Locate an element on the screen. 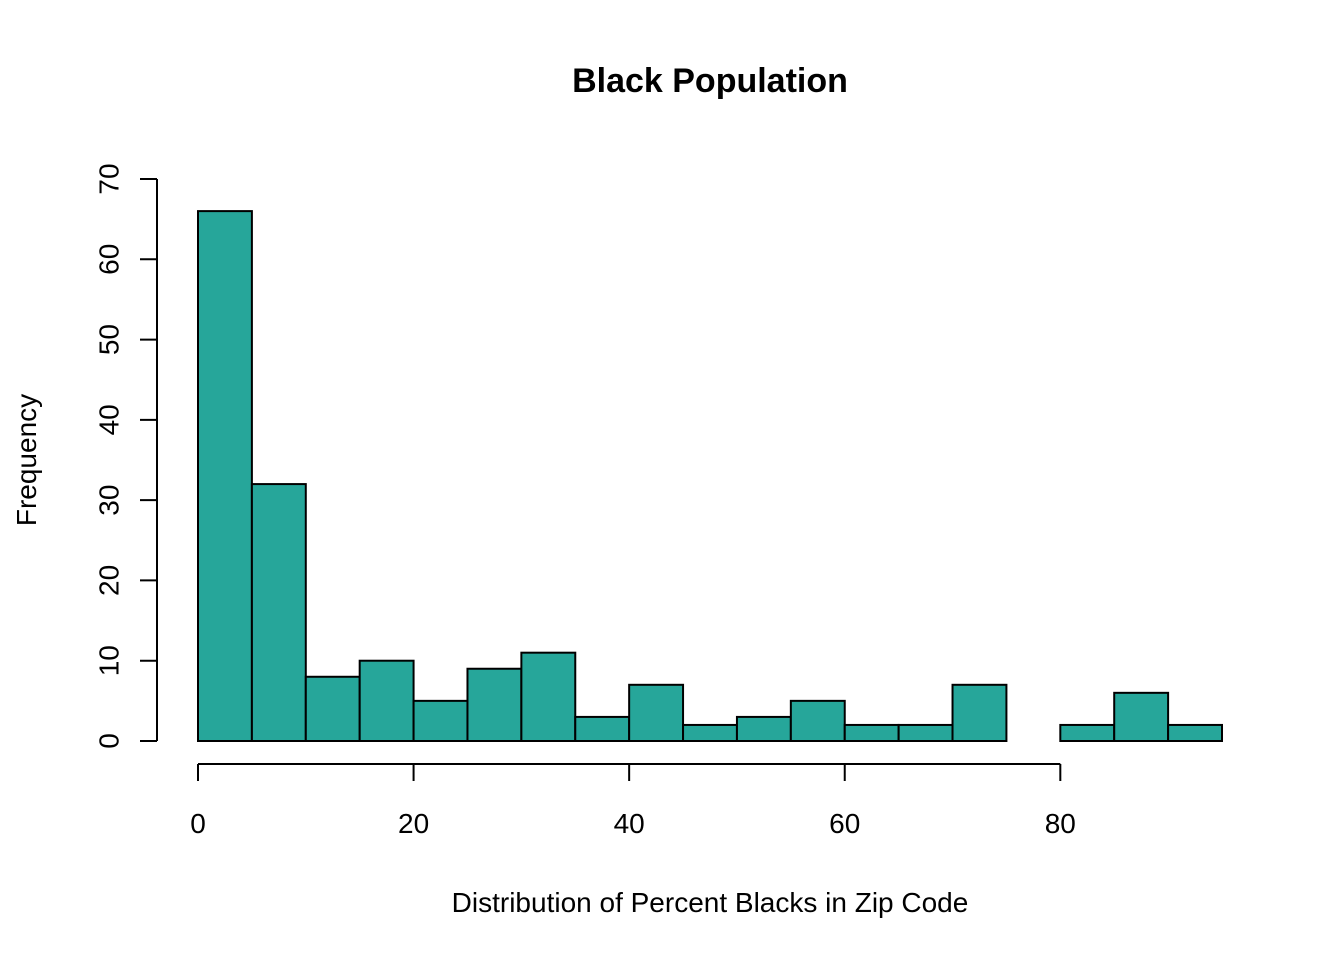 This screenshot has width=1344, height=960. y-tick-label: 20 is located at coordinates (108, 580).